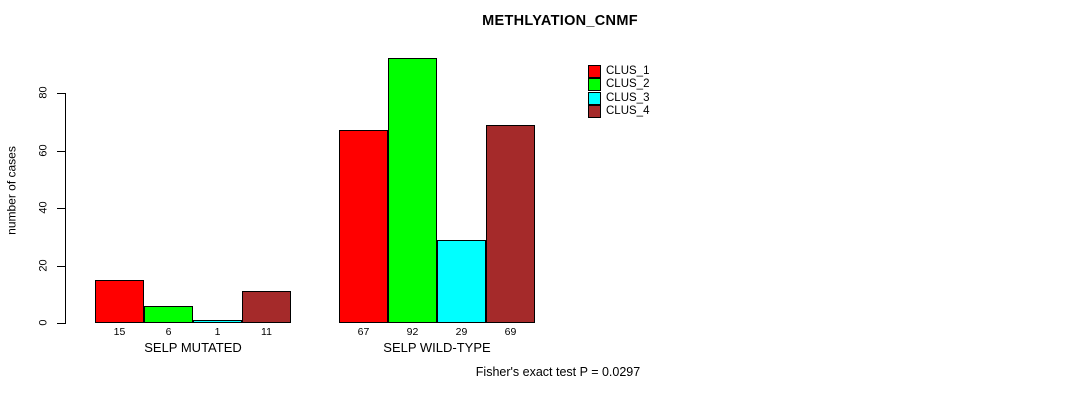 The height and width of the screenshot is (400, 1090). Describe the element at coordinates (510, 224) in the screenshot. I see `bar-CLUS_4-group2` at that location.